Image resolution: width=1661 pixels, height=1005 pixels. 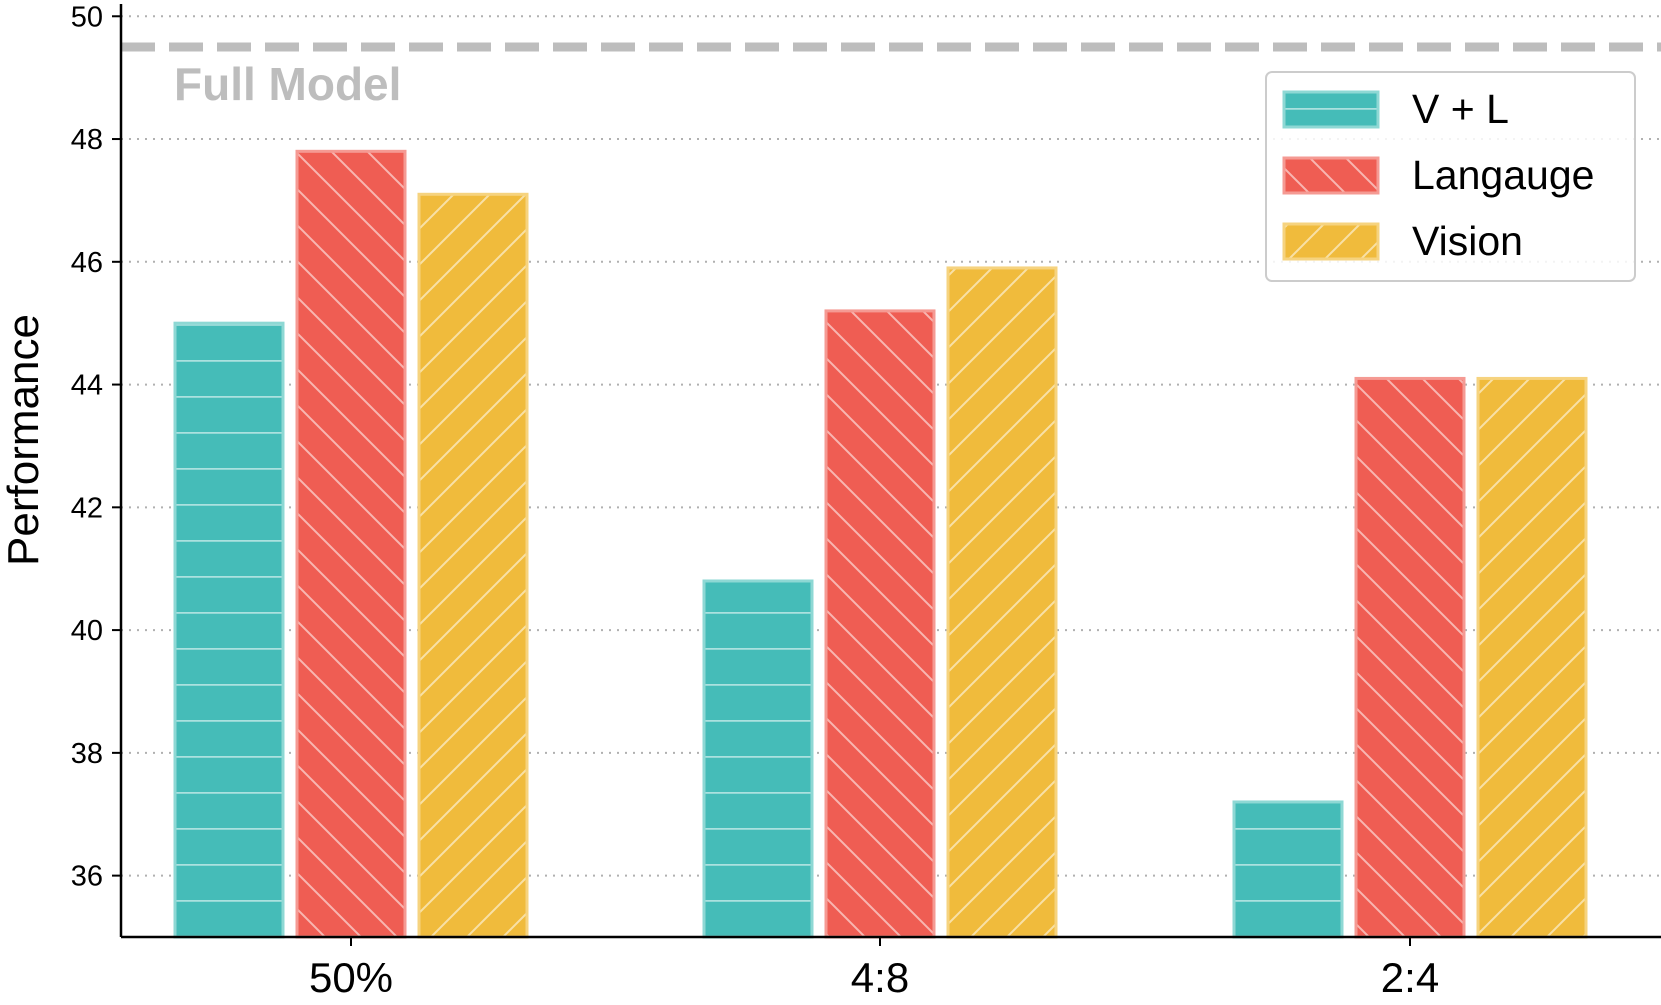 What do you see at coordinates (351, 977) in the screenshot?
I see `x-tick-label: 50%` at bounding box center [351, 977].